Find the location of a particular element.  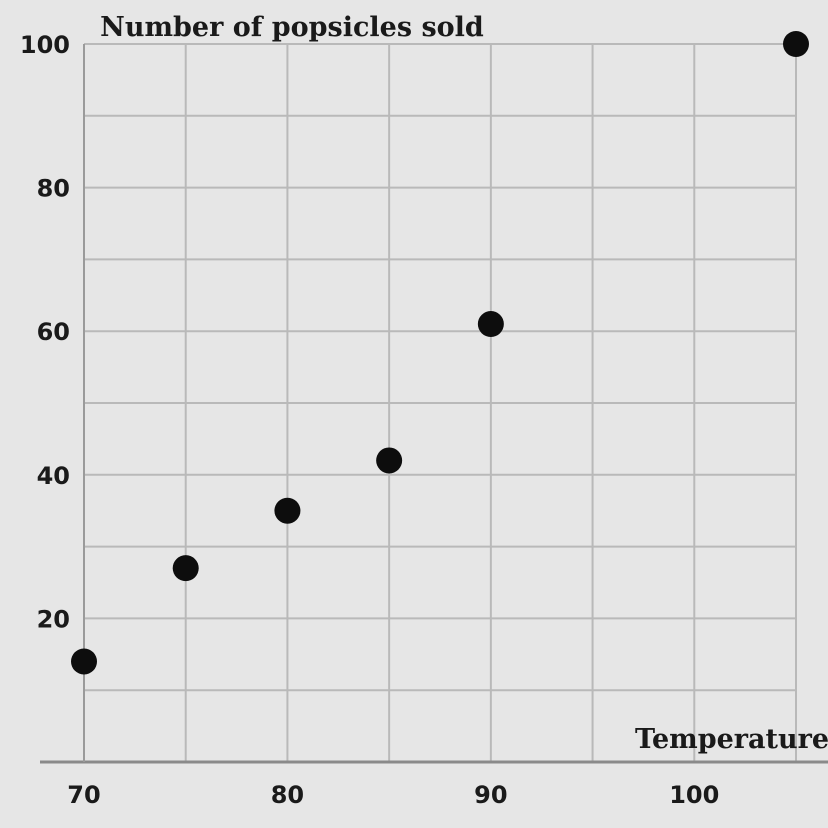

chart-title: Number of popsicles sold is located at coordinates (292, 27).